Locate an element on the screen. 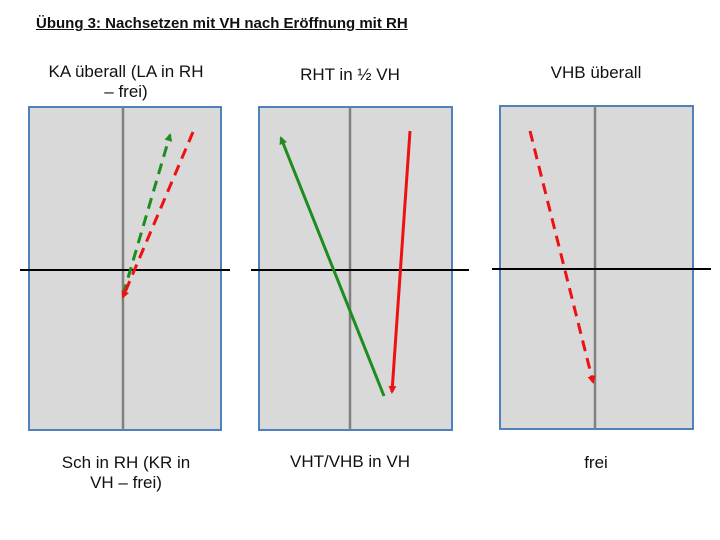 The width and height of the screenshot is (720, 540). panel-2-top-label: RHT in ½ VH is located at coordinates (350, 75).